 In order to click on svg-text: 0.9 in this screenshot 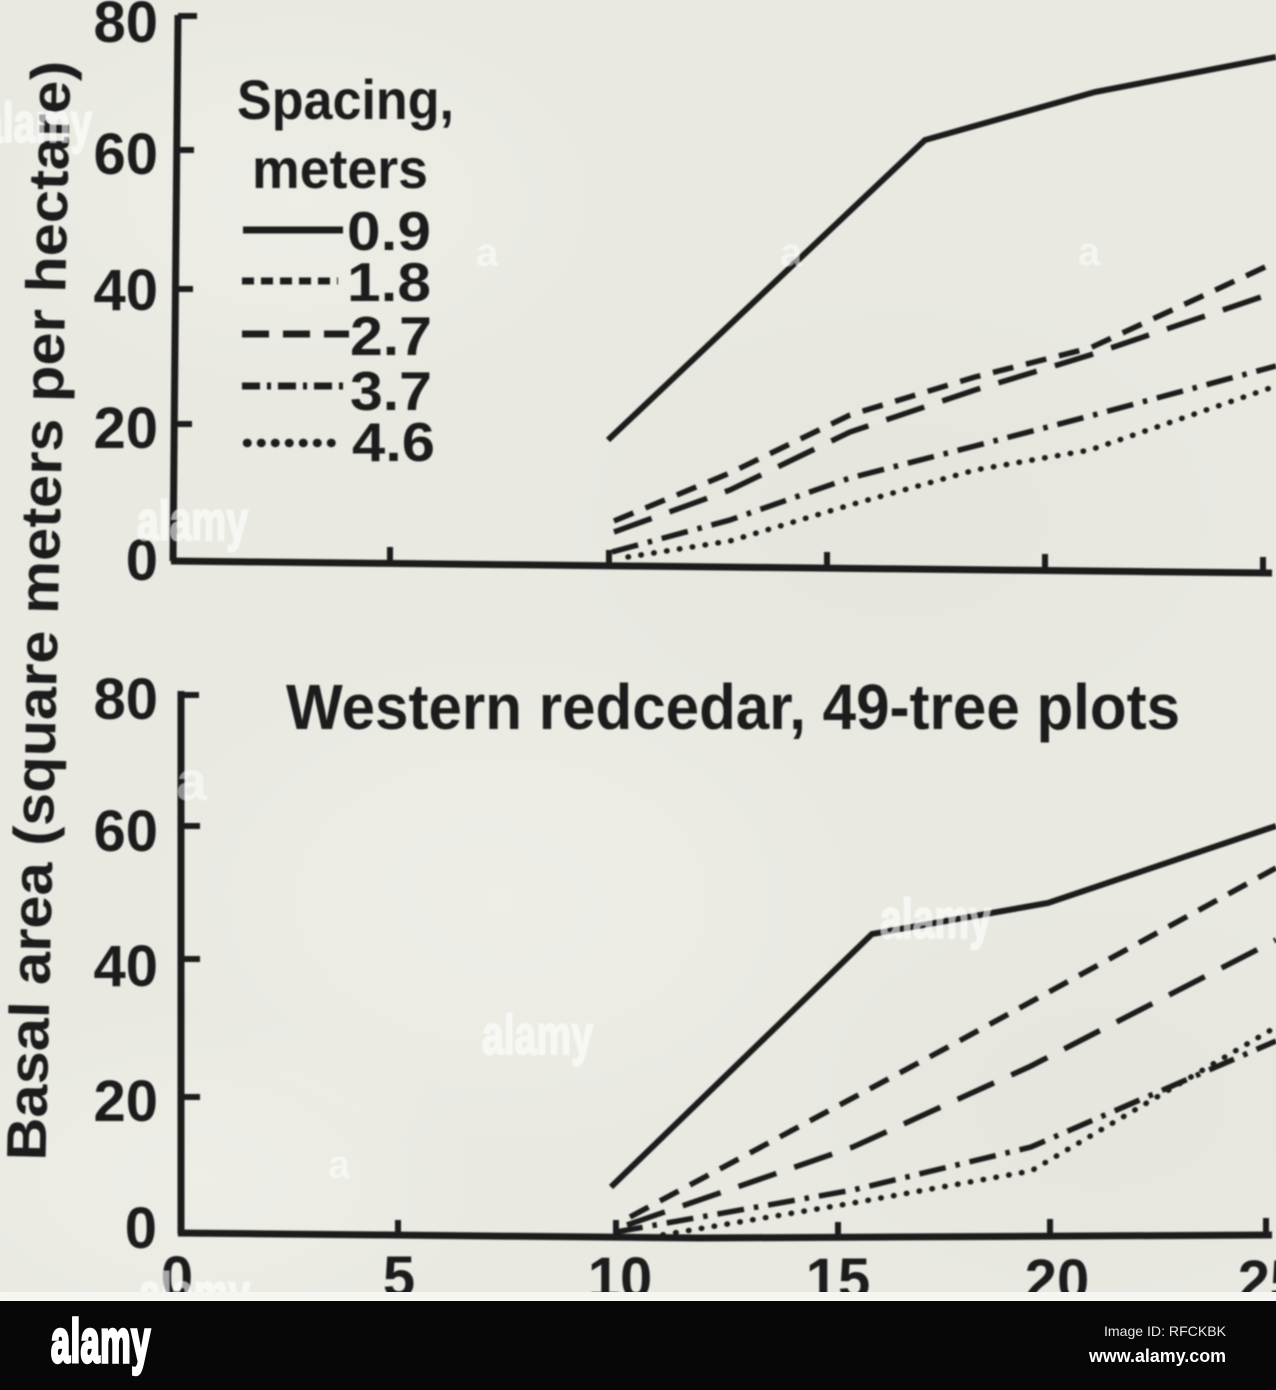, I will do `click(389, 231)`.